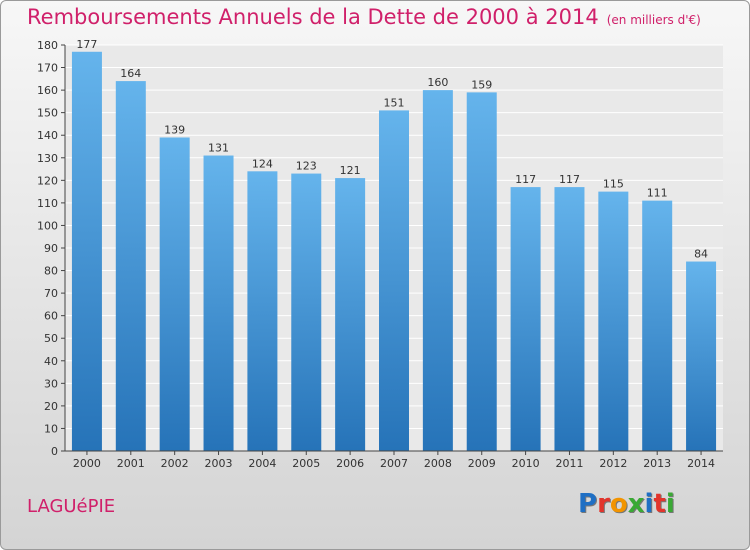 Image resolution: width=750 pixels, height=550 pixels. I want to click on y-tick-label: 10, so click(51, 428).